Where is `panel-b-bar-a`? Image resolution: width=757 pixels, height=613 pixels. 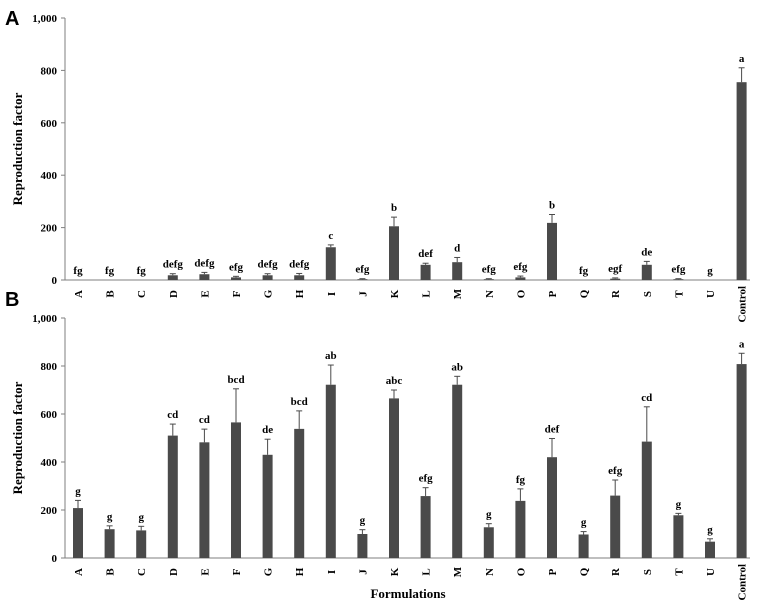
panel-b-bar-a is located at coordinates (78, 533).